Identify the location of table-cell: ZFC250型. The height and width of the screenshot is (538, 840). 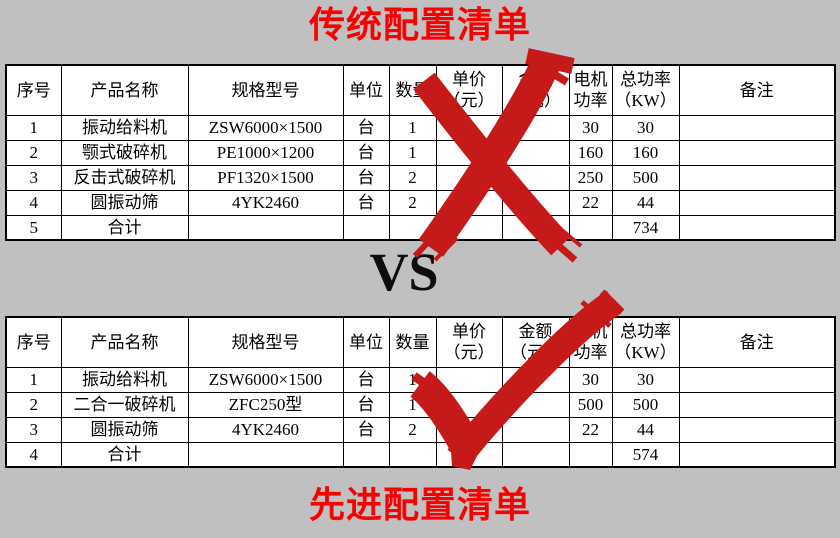
(265, 404).